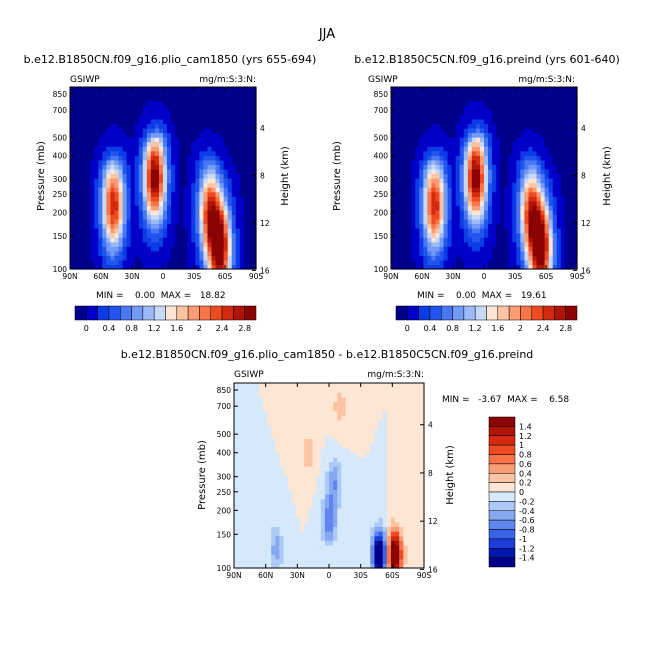  I want to click on colorbar-label: 0.8, so click(452, 328).